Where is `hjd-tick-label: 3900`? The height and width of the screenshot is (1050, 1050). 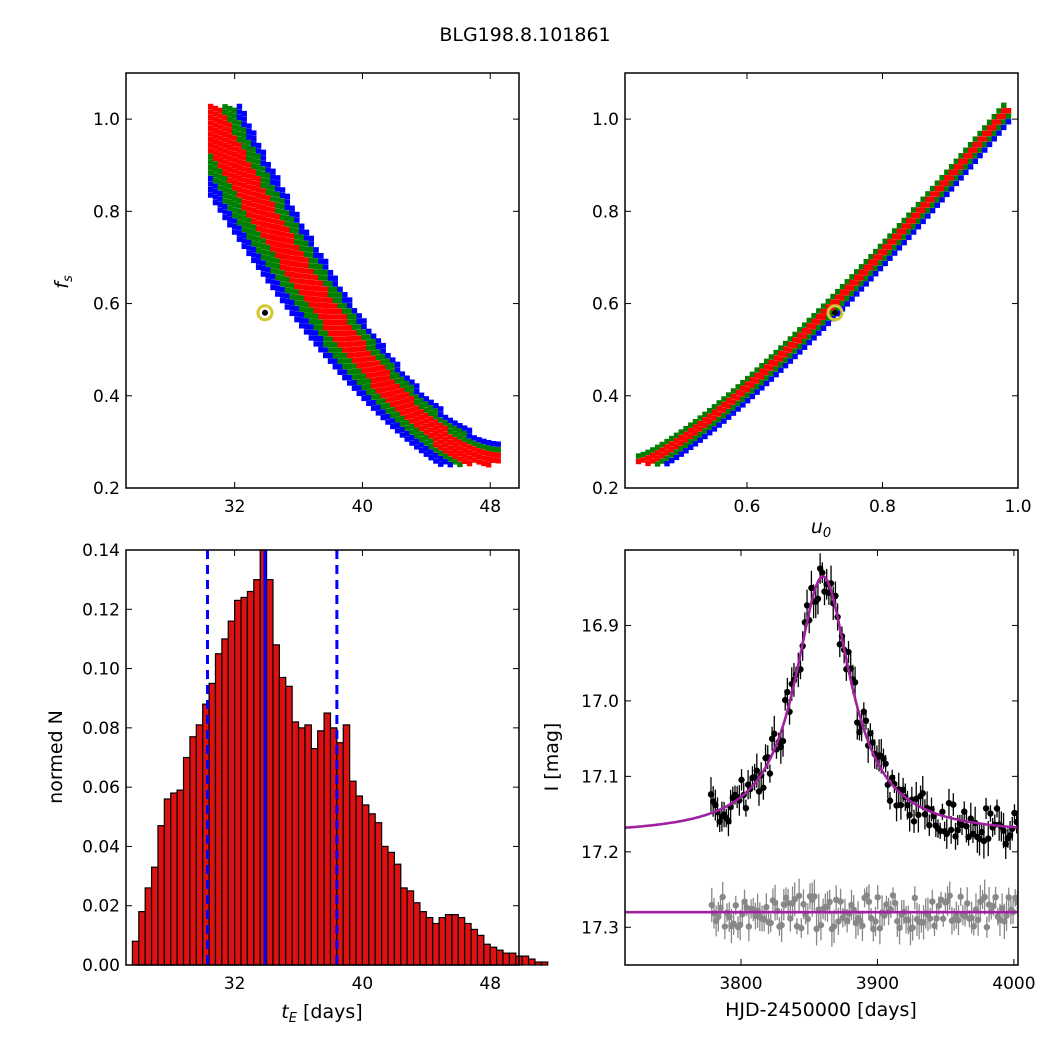 hjd-tick-label: 3900 is located at coordinates (877, 984).